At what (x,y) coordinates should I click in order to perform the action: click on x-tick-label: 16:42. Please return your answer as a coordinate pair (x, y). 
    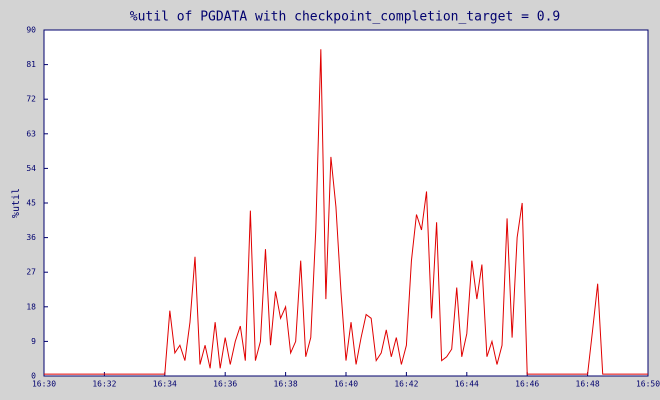
    Looking at the image, I should click on (406, 384).